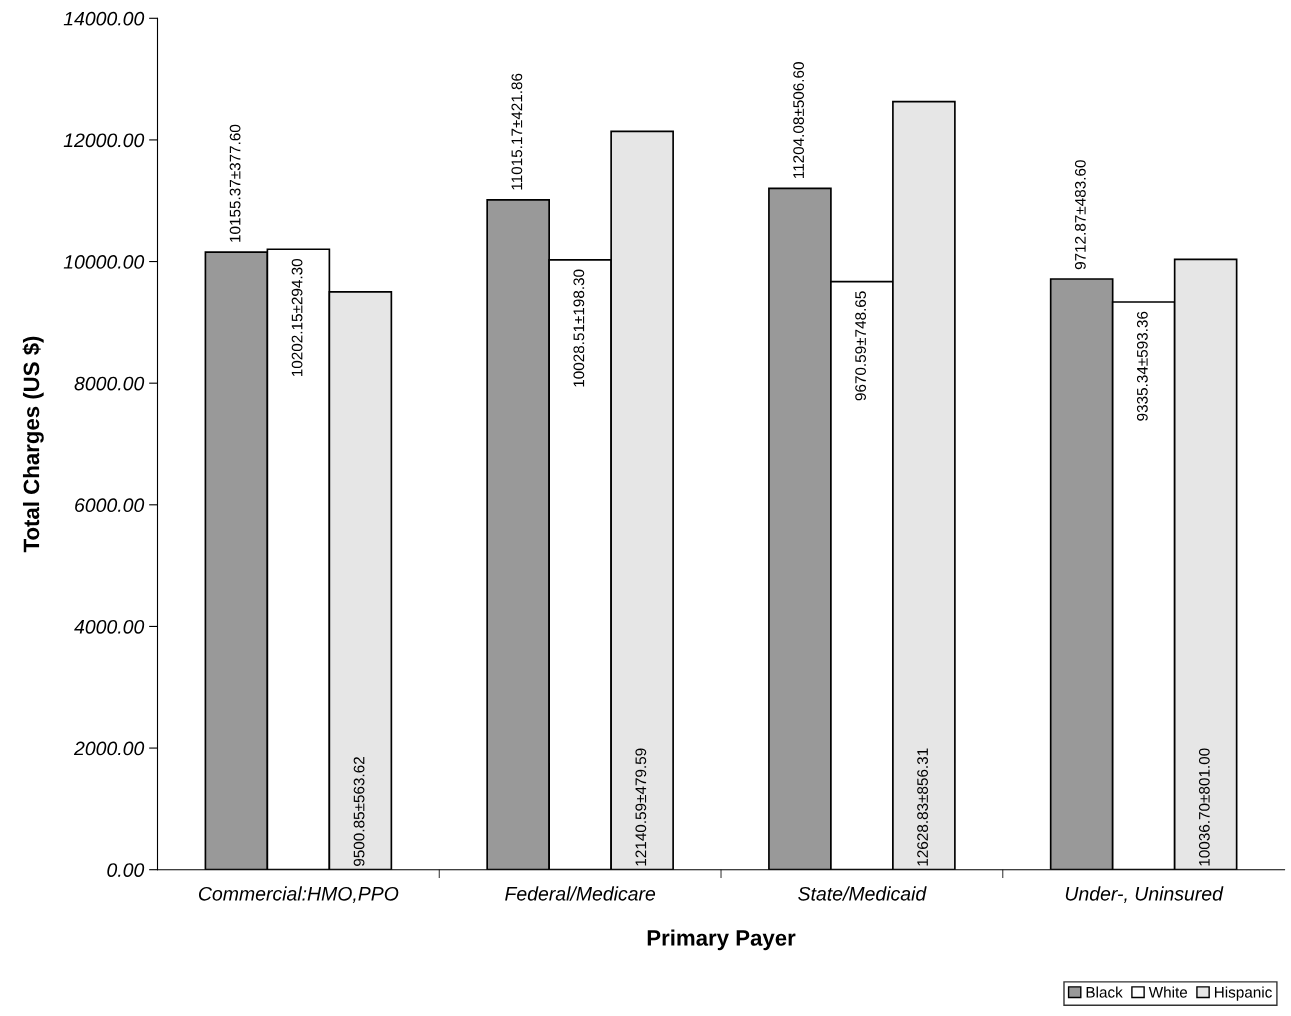 This screenshot has height=1016, width=1291. Describe the element at coordinates (33, 444) in the screenshot. I see `y-axis-title: Total Charges (US $)` at that location.